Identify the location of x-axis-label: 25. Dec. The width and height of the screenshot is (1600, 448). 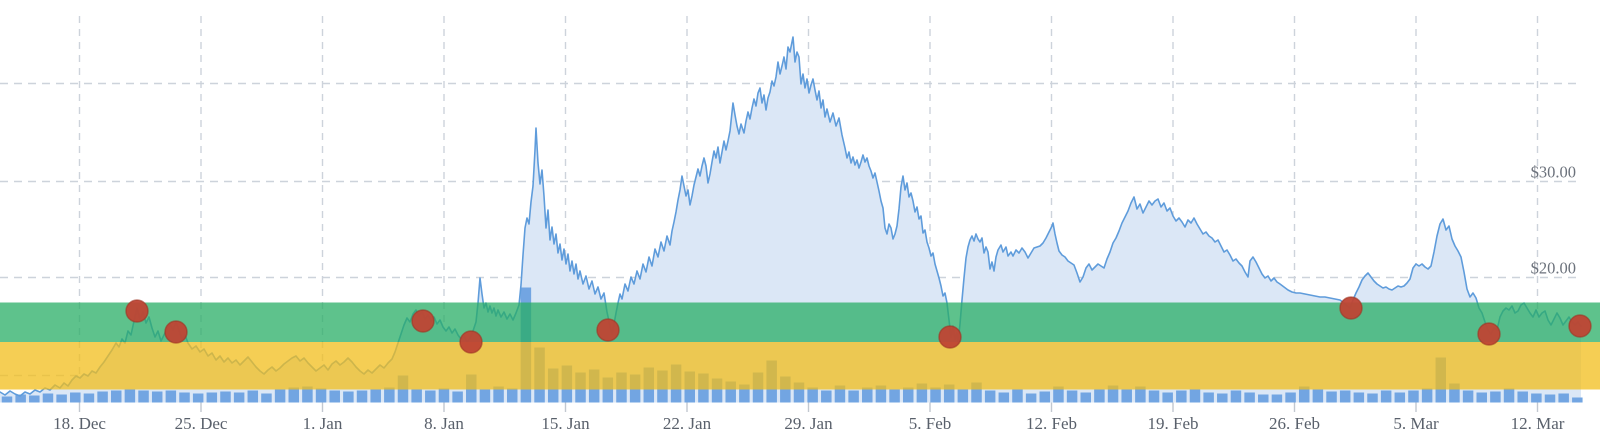
(201, 423).